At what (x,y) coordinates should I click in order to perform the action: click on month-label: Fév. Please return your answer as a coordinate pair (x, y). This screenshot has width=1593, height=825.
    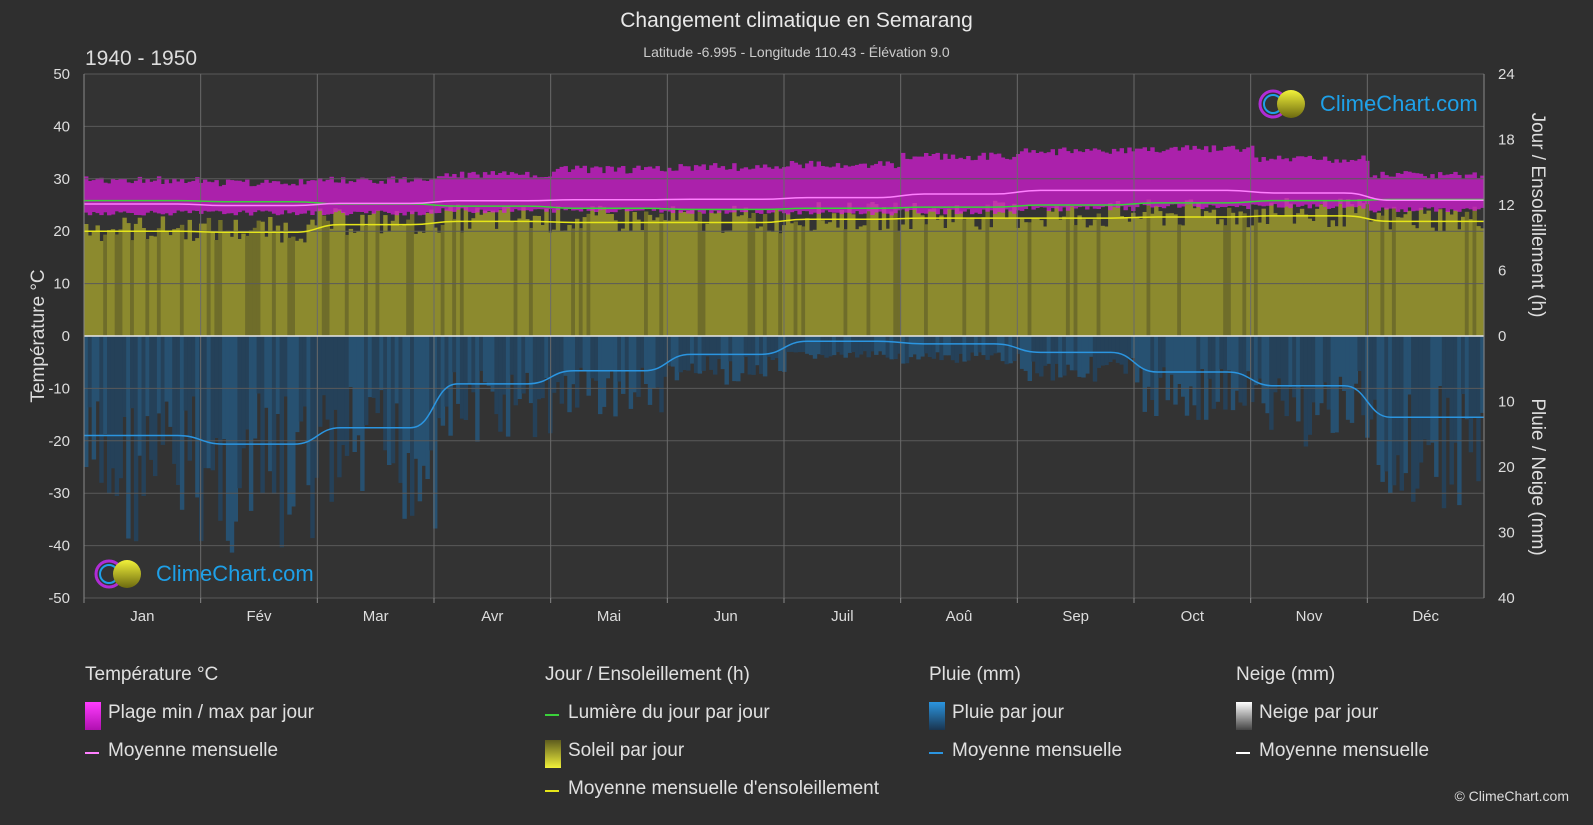
    Looking at the image, I should click on (259, 616).